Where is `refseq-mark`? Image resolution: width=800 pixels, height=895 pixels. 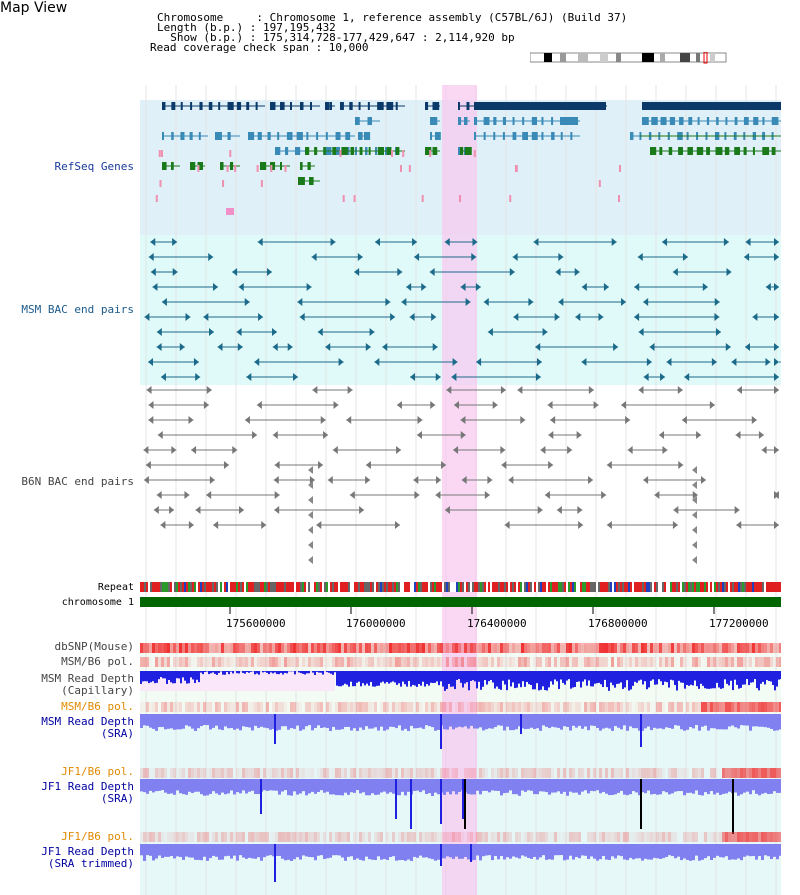 refseq-mark is located at coordinates (474, 153).